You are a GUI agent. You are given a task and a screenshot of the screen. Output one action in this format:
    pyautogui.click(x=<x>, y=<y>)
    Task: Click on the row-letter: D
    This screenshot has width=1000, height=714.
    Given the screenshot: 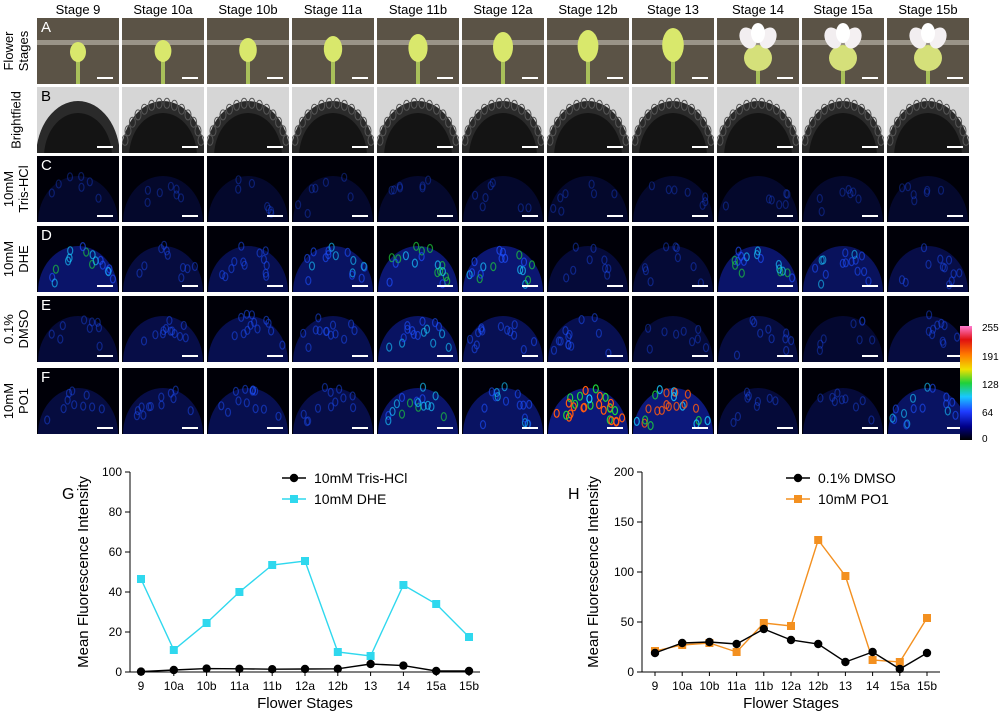 What is the action you would take?
    pyautogui.click(x=46, y=235)
    